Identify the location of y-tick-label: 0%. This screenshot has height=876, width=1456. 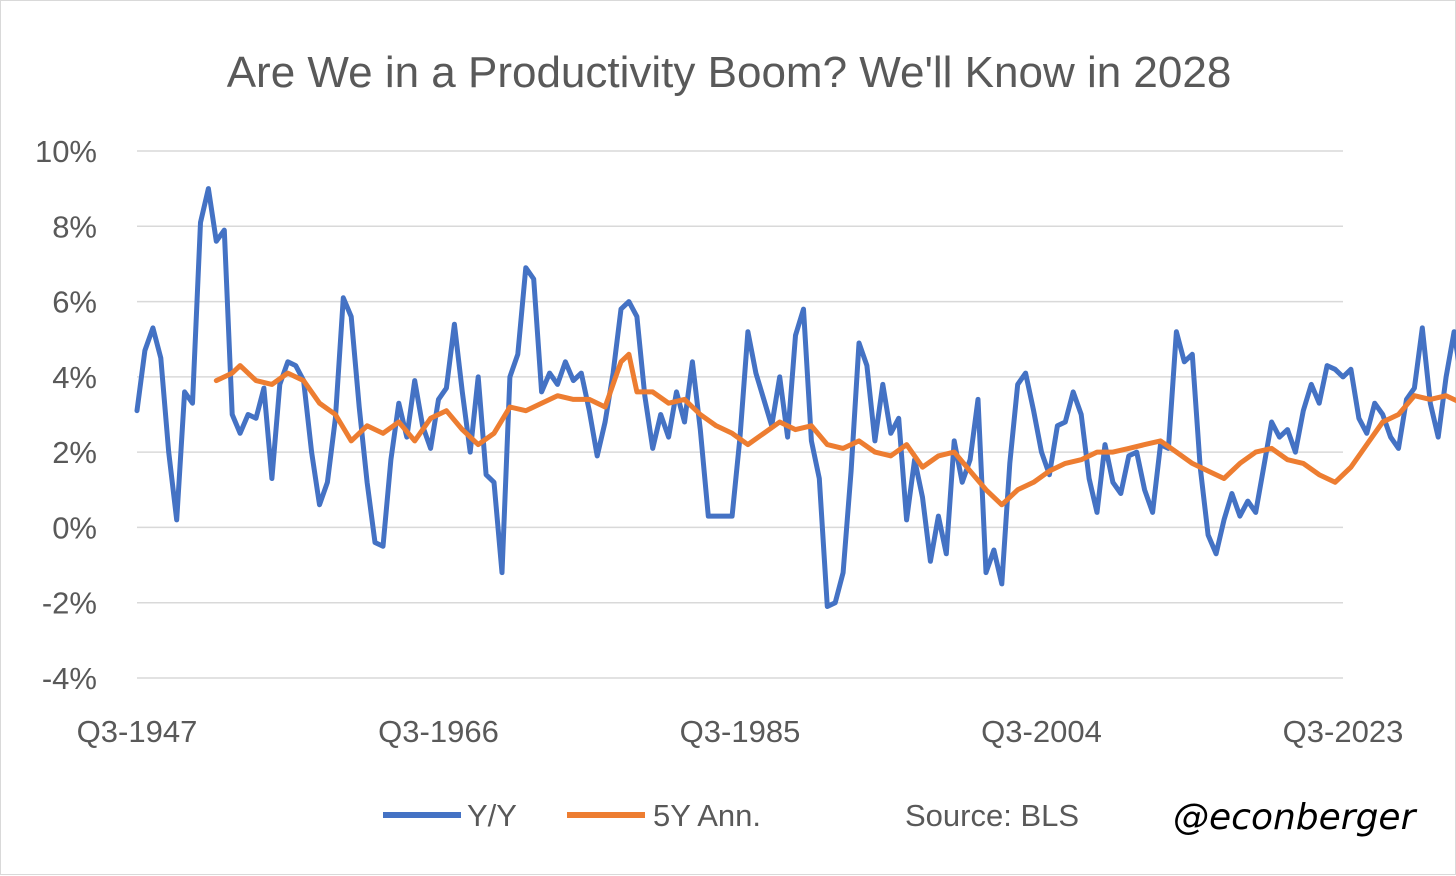
(74, 527).